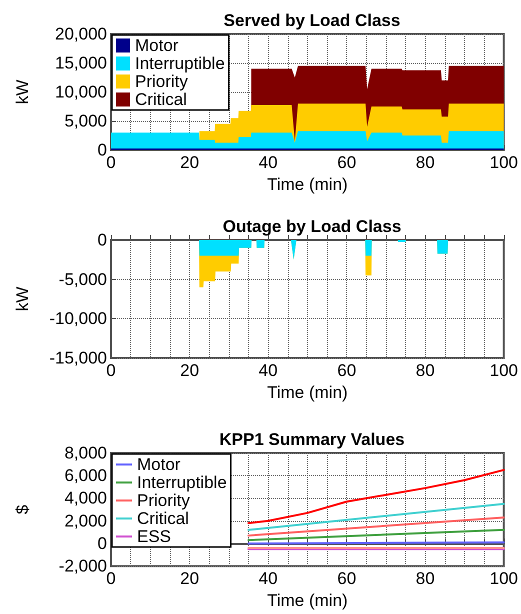 The height and width of the screenshot is (614, 521). What do you see at coordinates (85, 498) in the screenshot?
I see `y-tick-label: 4,000` at bounding box center [85, 498].